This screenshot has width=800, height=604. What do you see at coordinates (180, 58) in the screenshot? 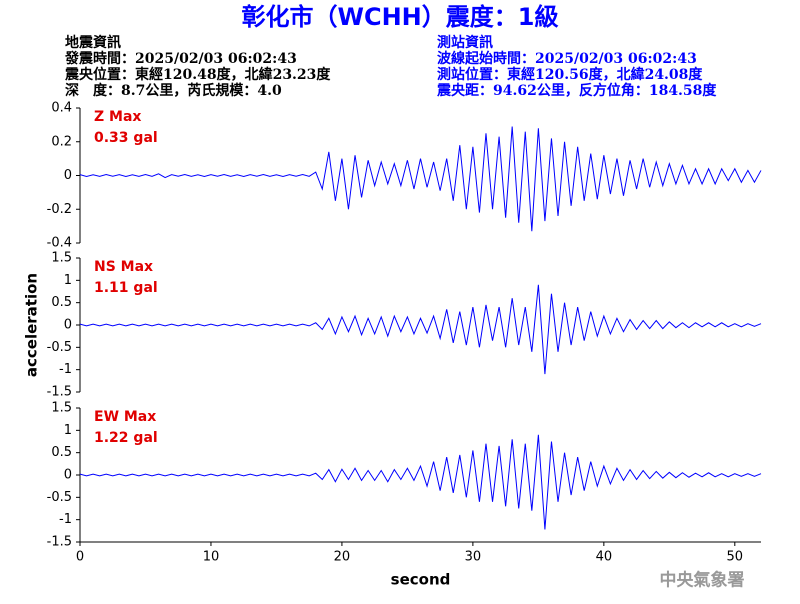
I see `info-line: 發震時間：2025/02/03 06:02:43` at bounding box center [180, 58].